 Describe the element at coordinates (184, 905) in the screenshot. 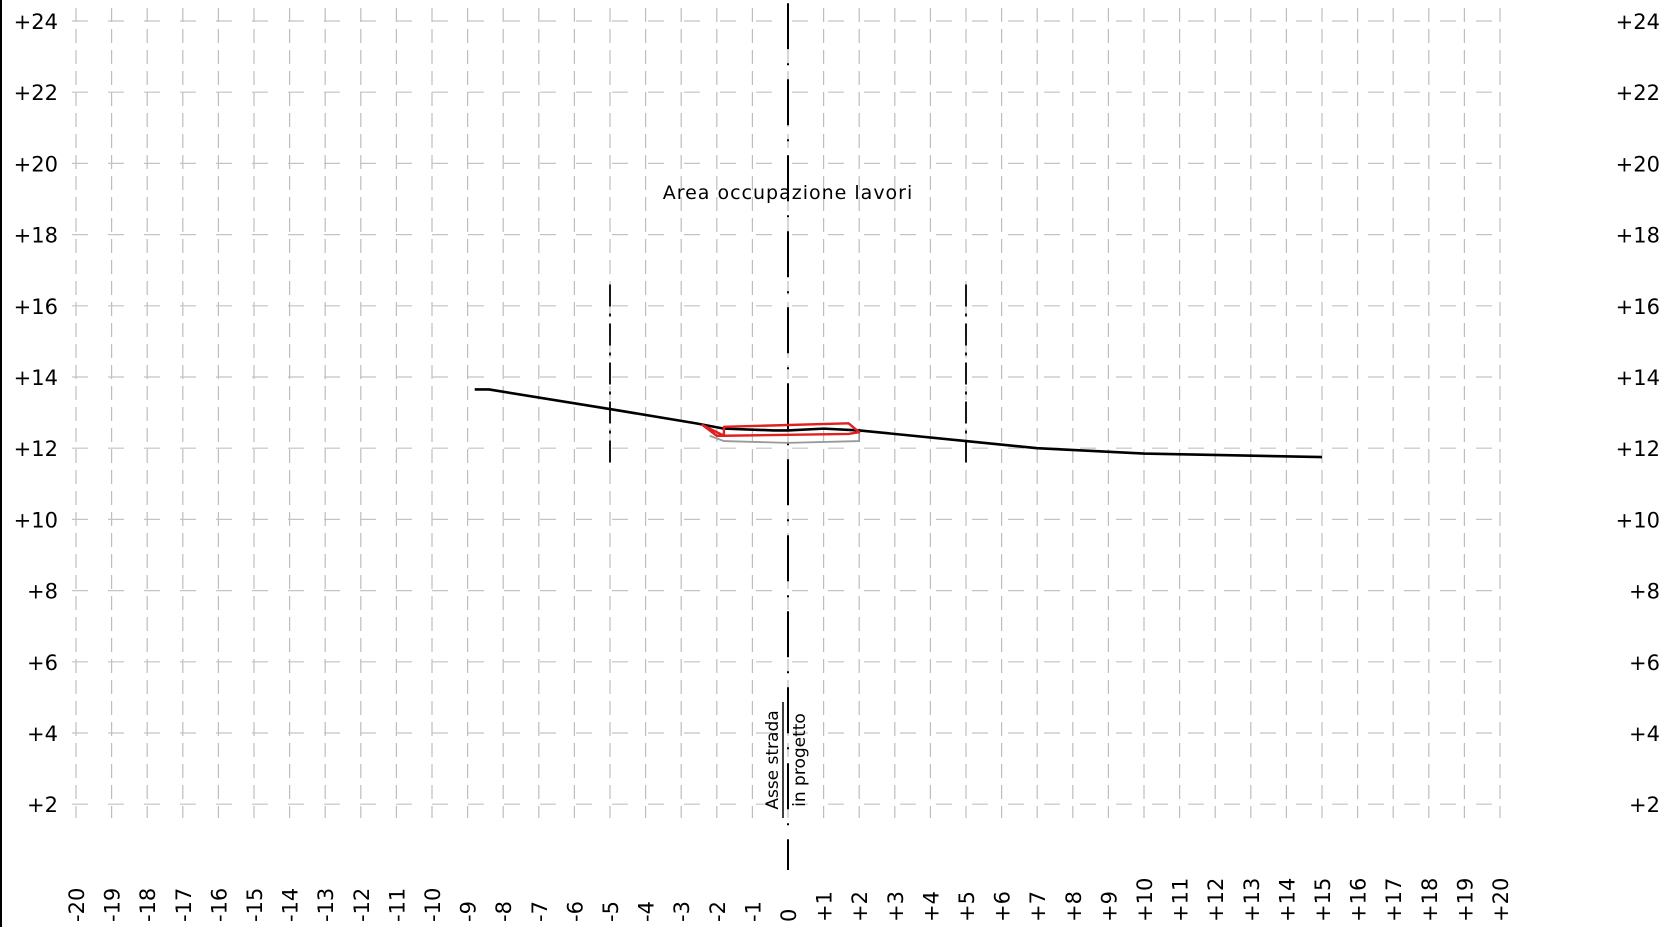

I see `distance-label: -17` at that location.